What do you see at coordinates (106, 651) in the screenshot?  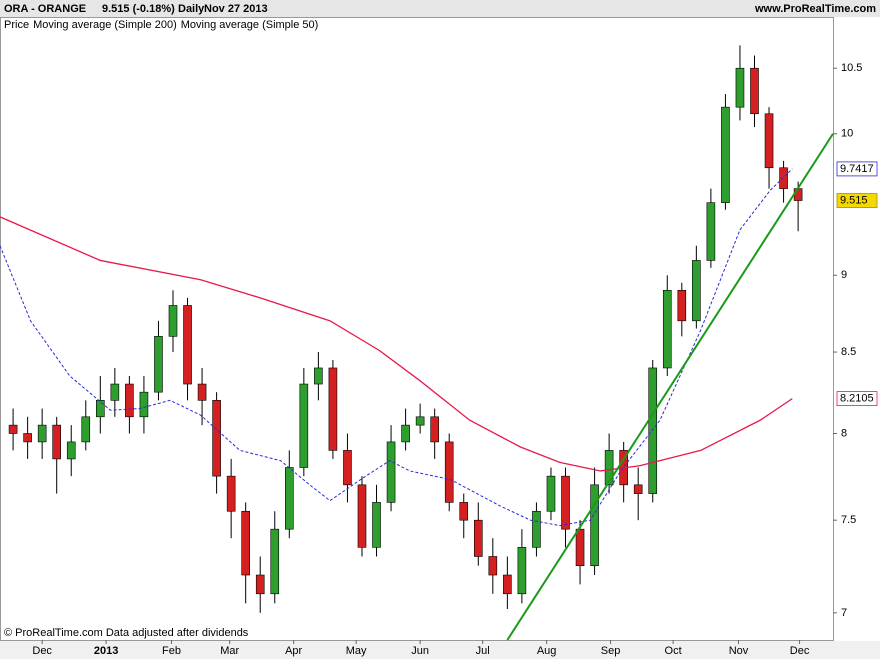 I see `x-tick-label: 2013` at bounding box center [106, 651].